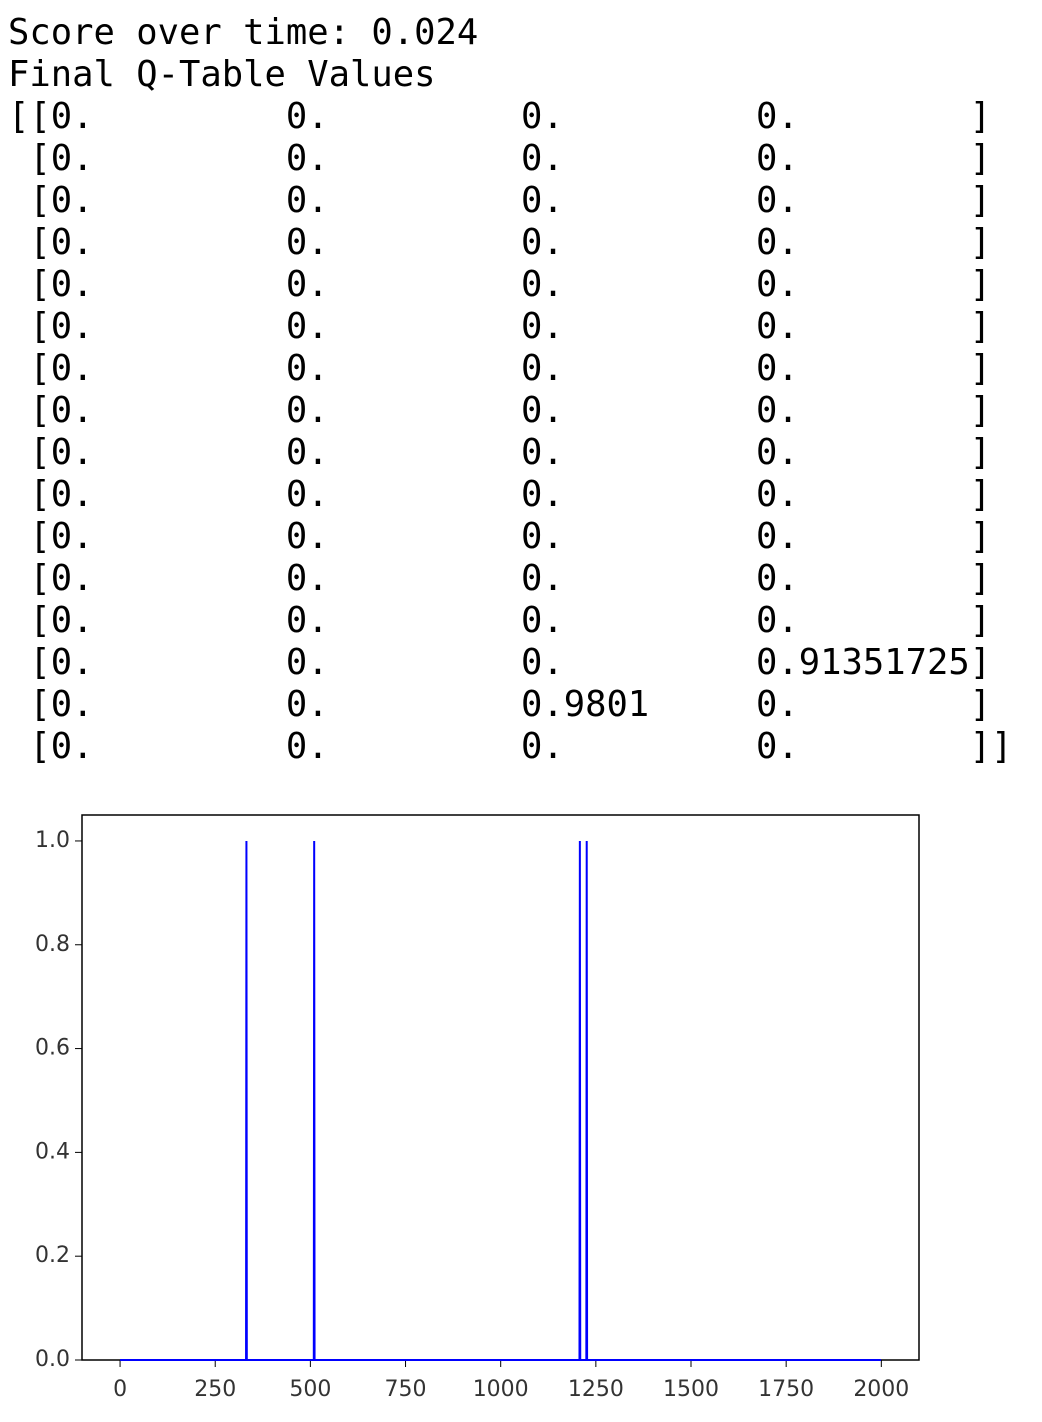  I want to click on x-tick-label: 1500, so click(691, 1389).